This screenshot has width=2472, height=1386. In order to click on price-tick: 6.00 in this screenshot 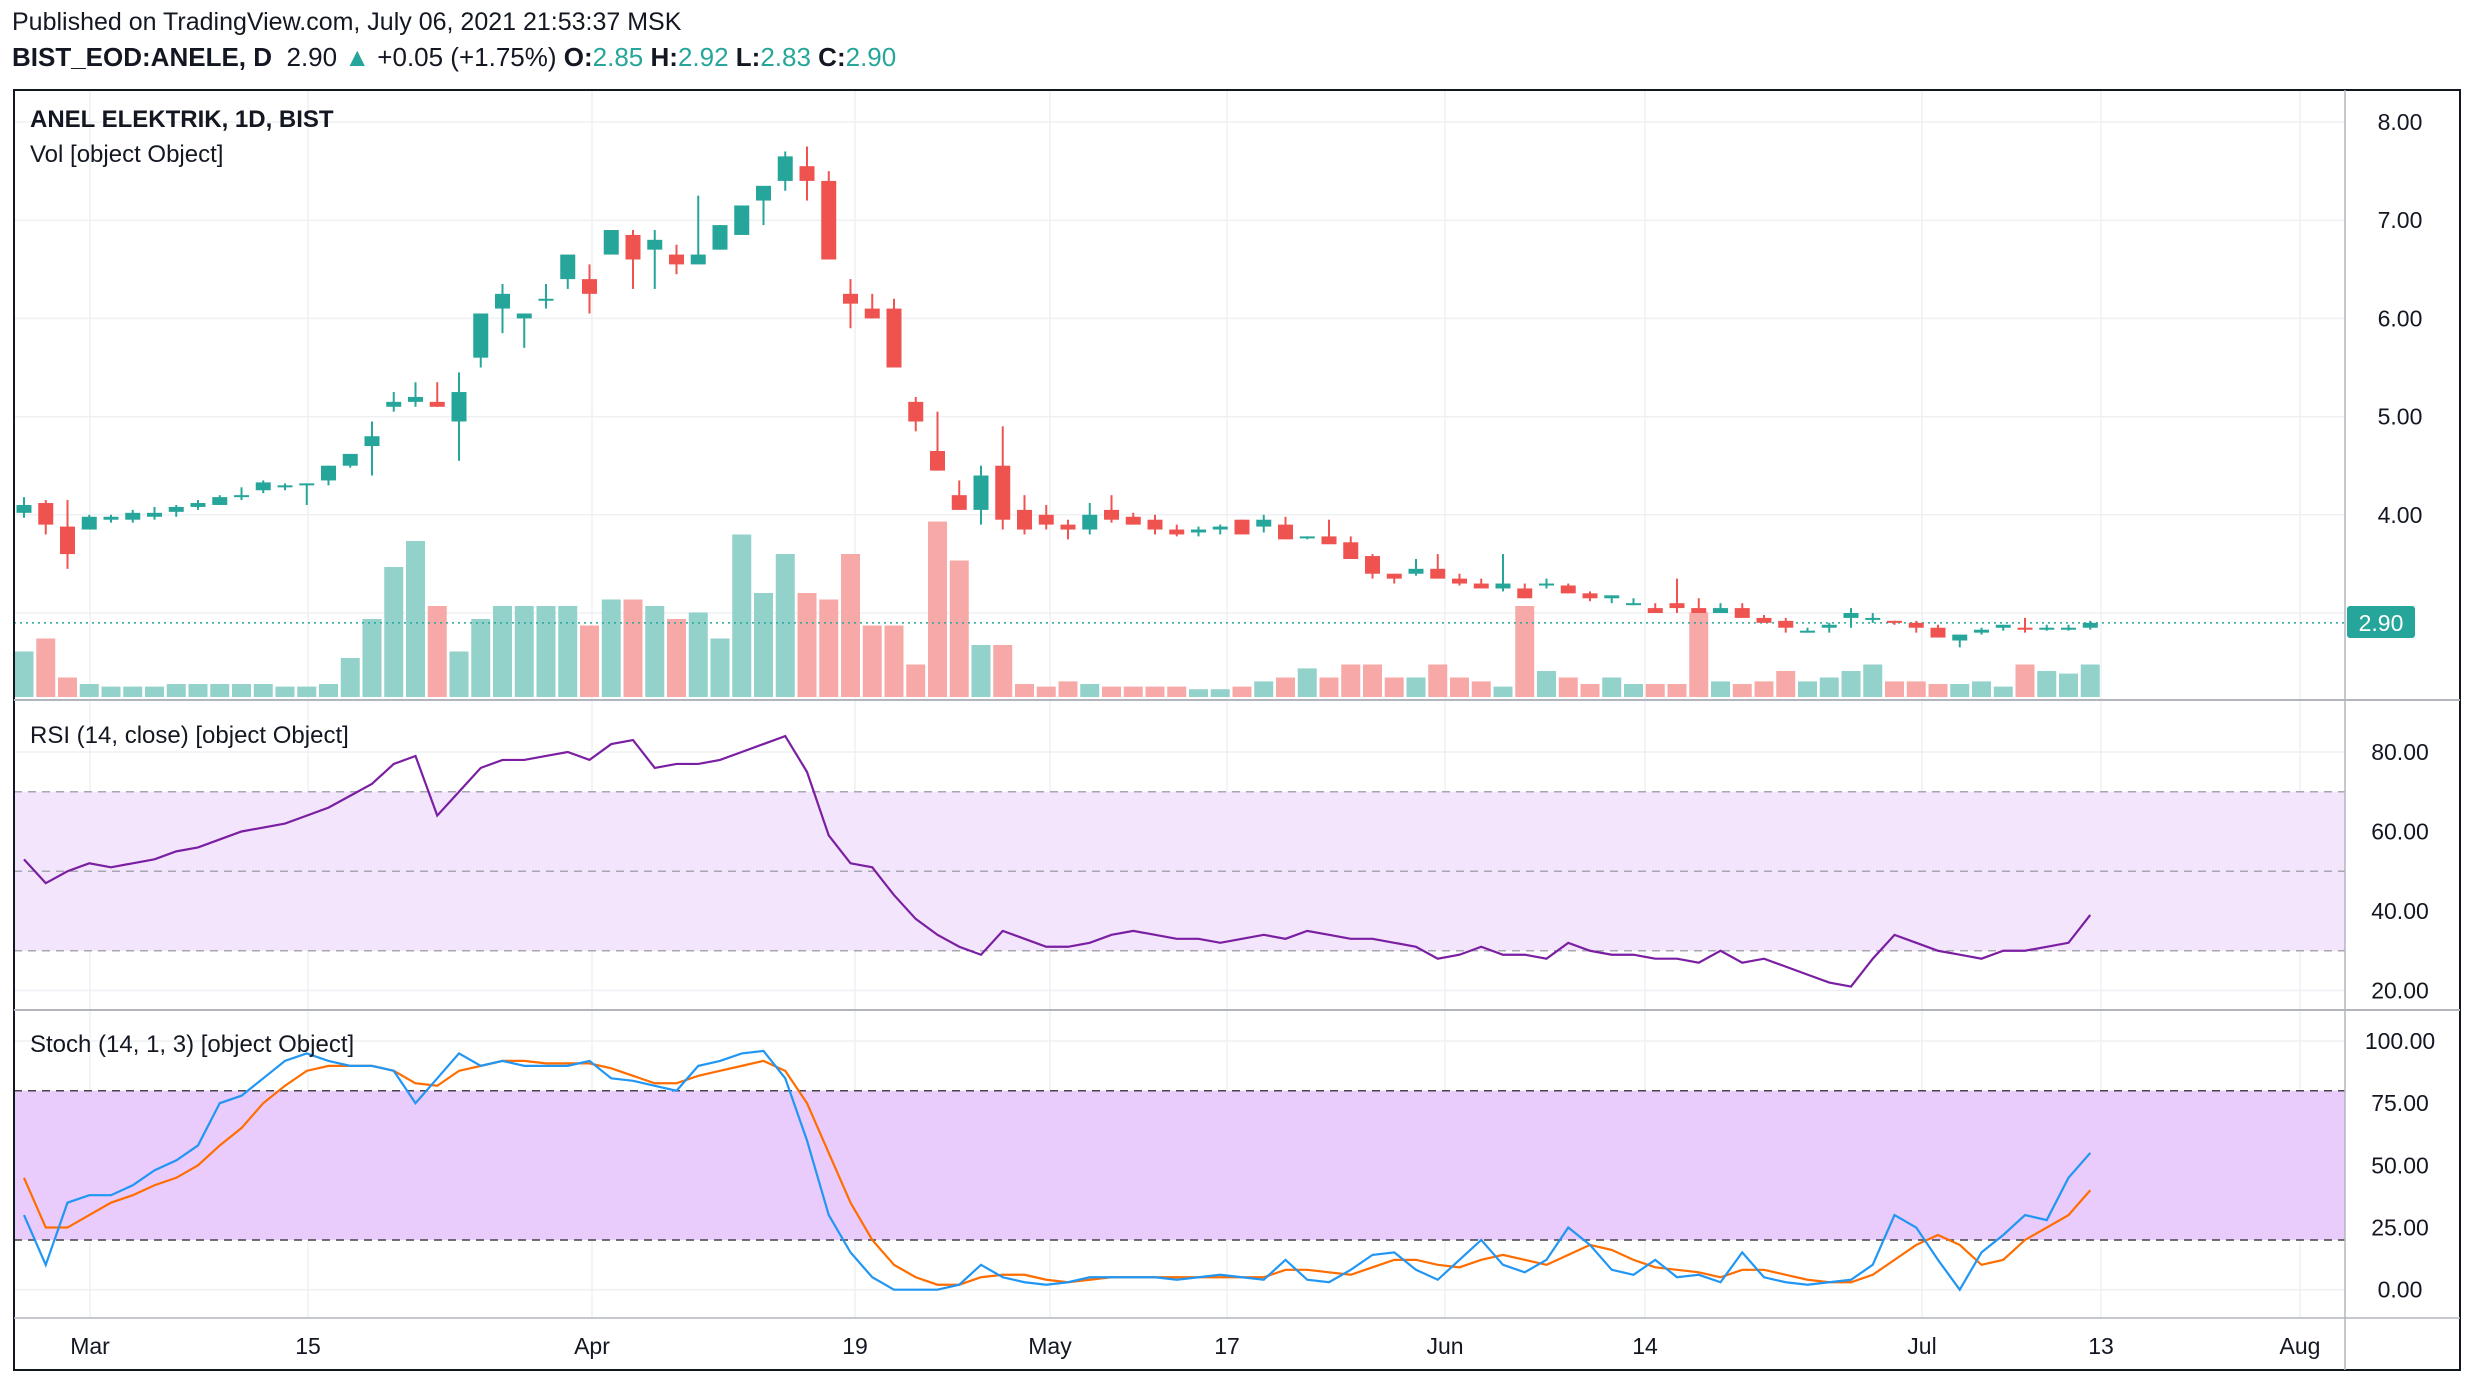, I will do `click(2400, 318)`.